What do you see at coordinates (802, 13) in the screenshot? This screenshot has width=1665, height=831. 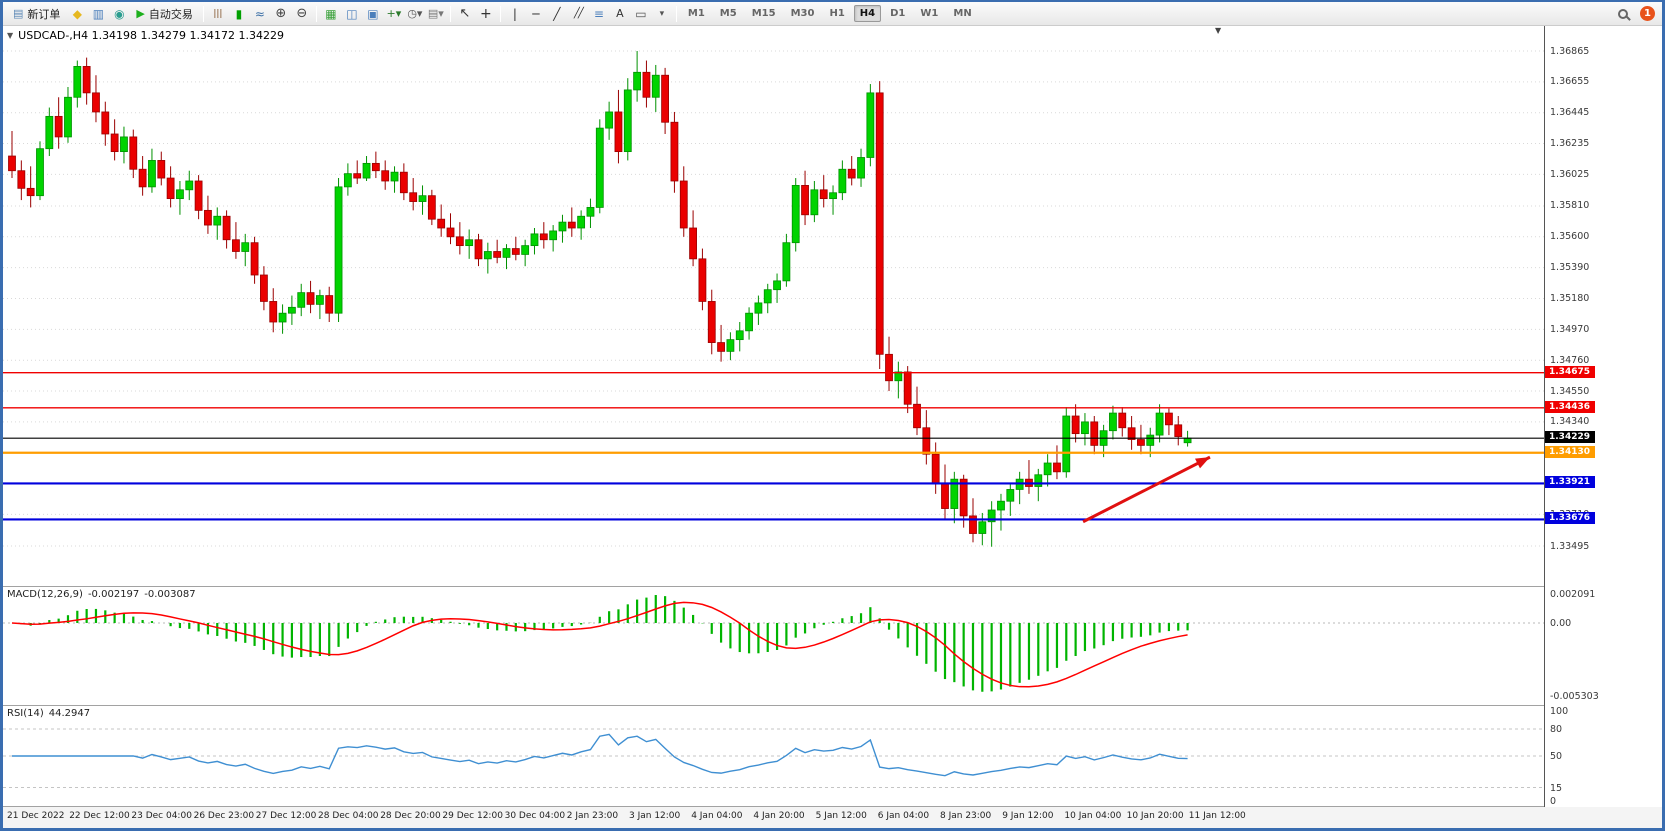 I see `timeframe-m30: M30` at bounding box center [802, 13].